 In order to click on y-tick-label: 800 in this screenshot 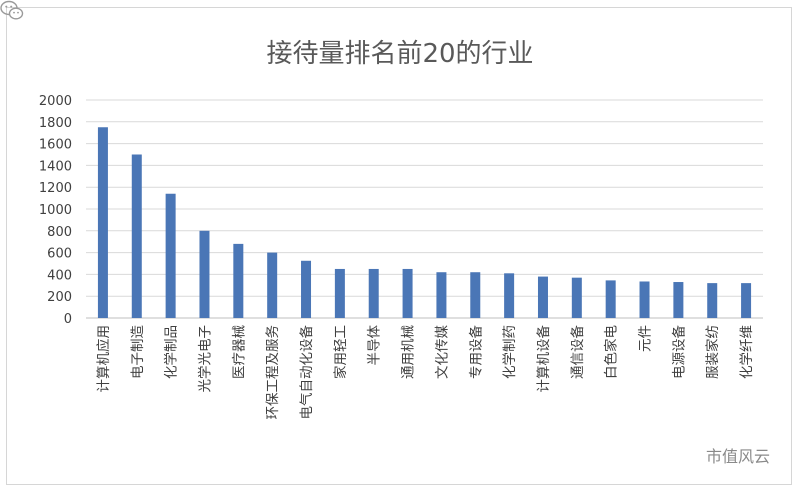, I will do `click(59, 232)`.